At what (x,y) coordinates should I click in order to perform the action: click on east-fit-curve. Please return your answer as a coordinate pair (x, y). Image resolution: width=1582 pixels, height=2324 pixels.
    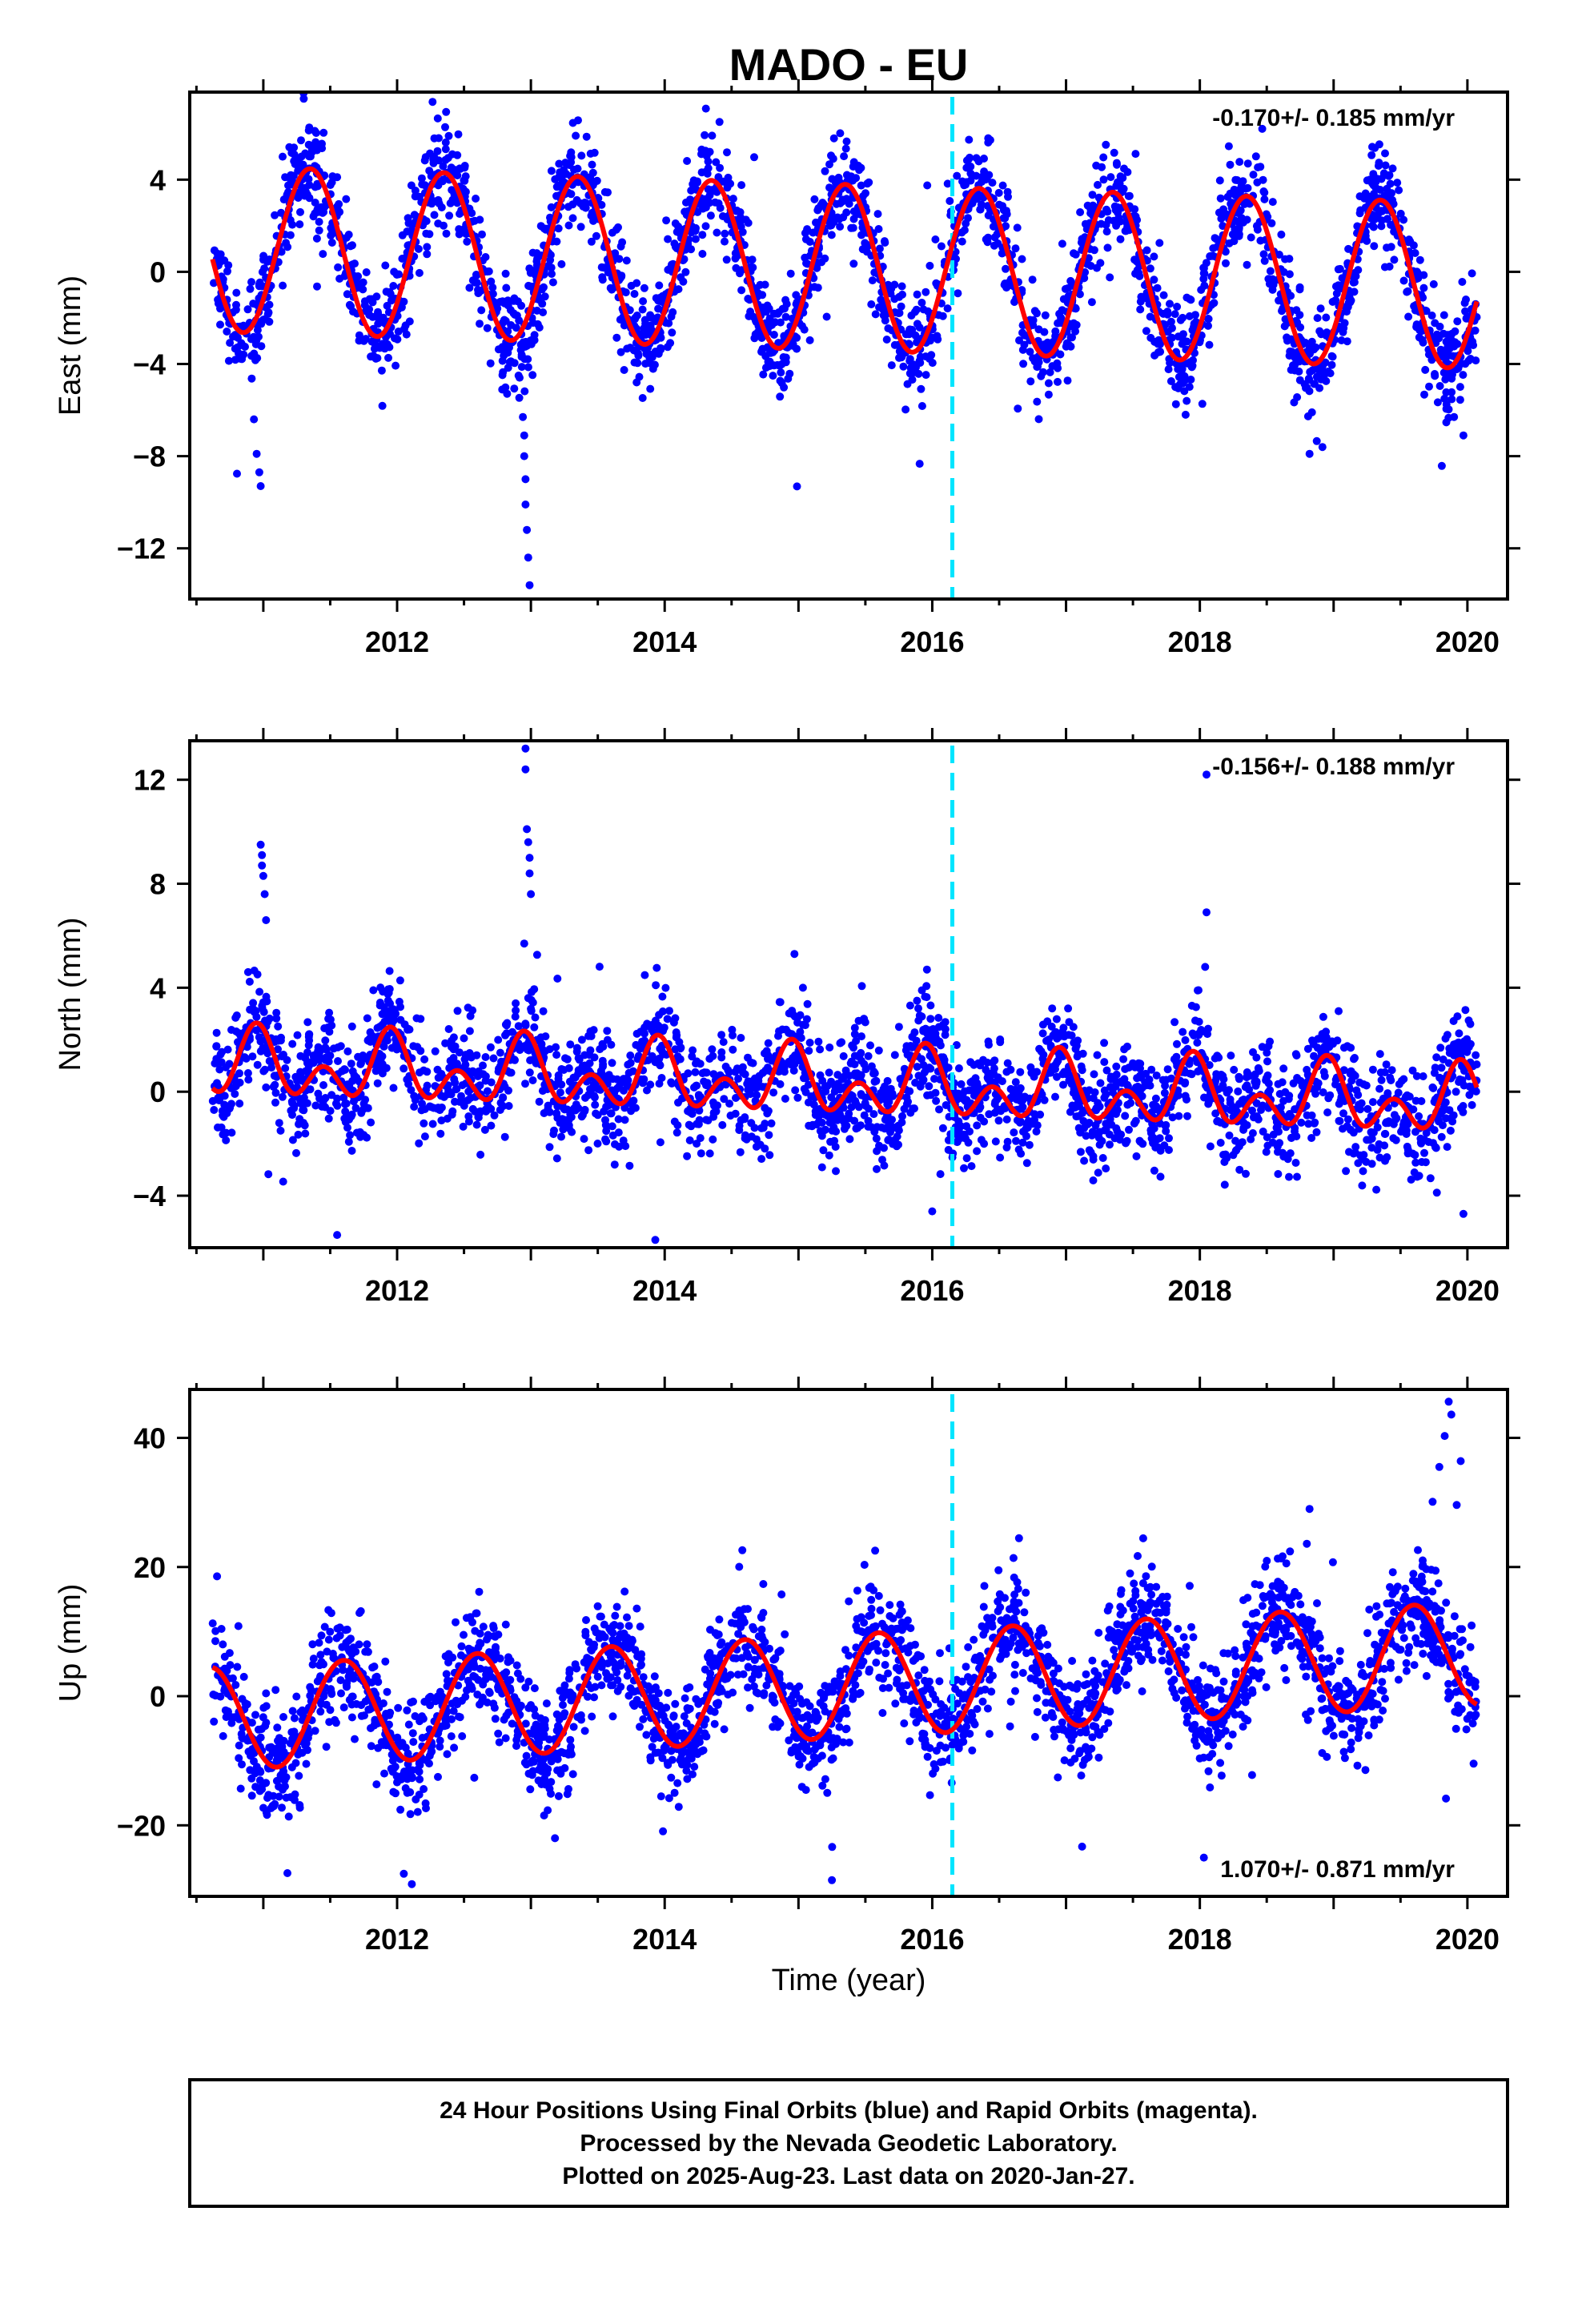
    Looking at the image, I should click on (845, 268).